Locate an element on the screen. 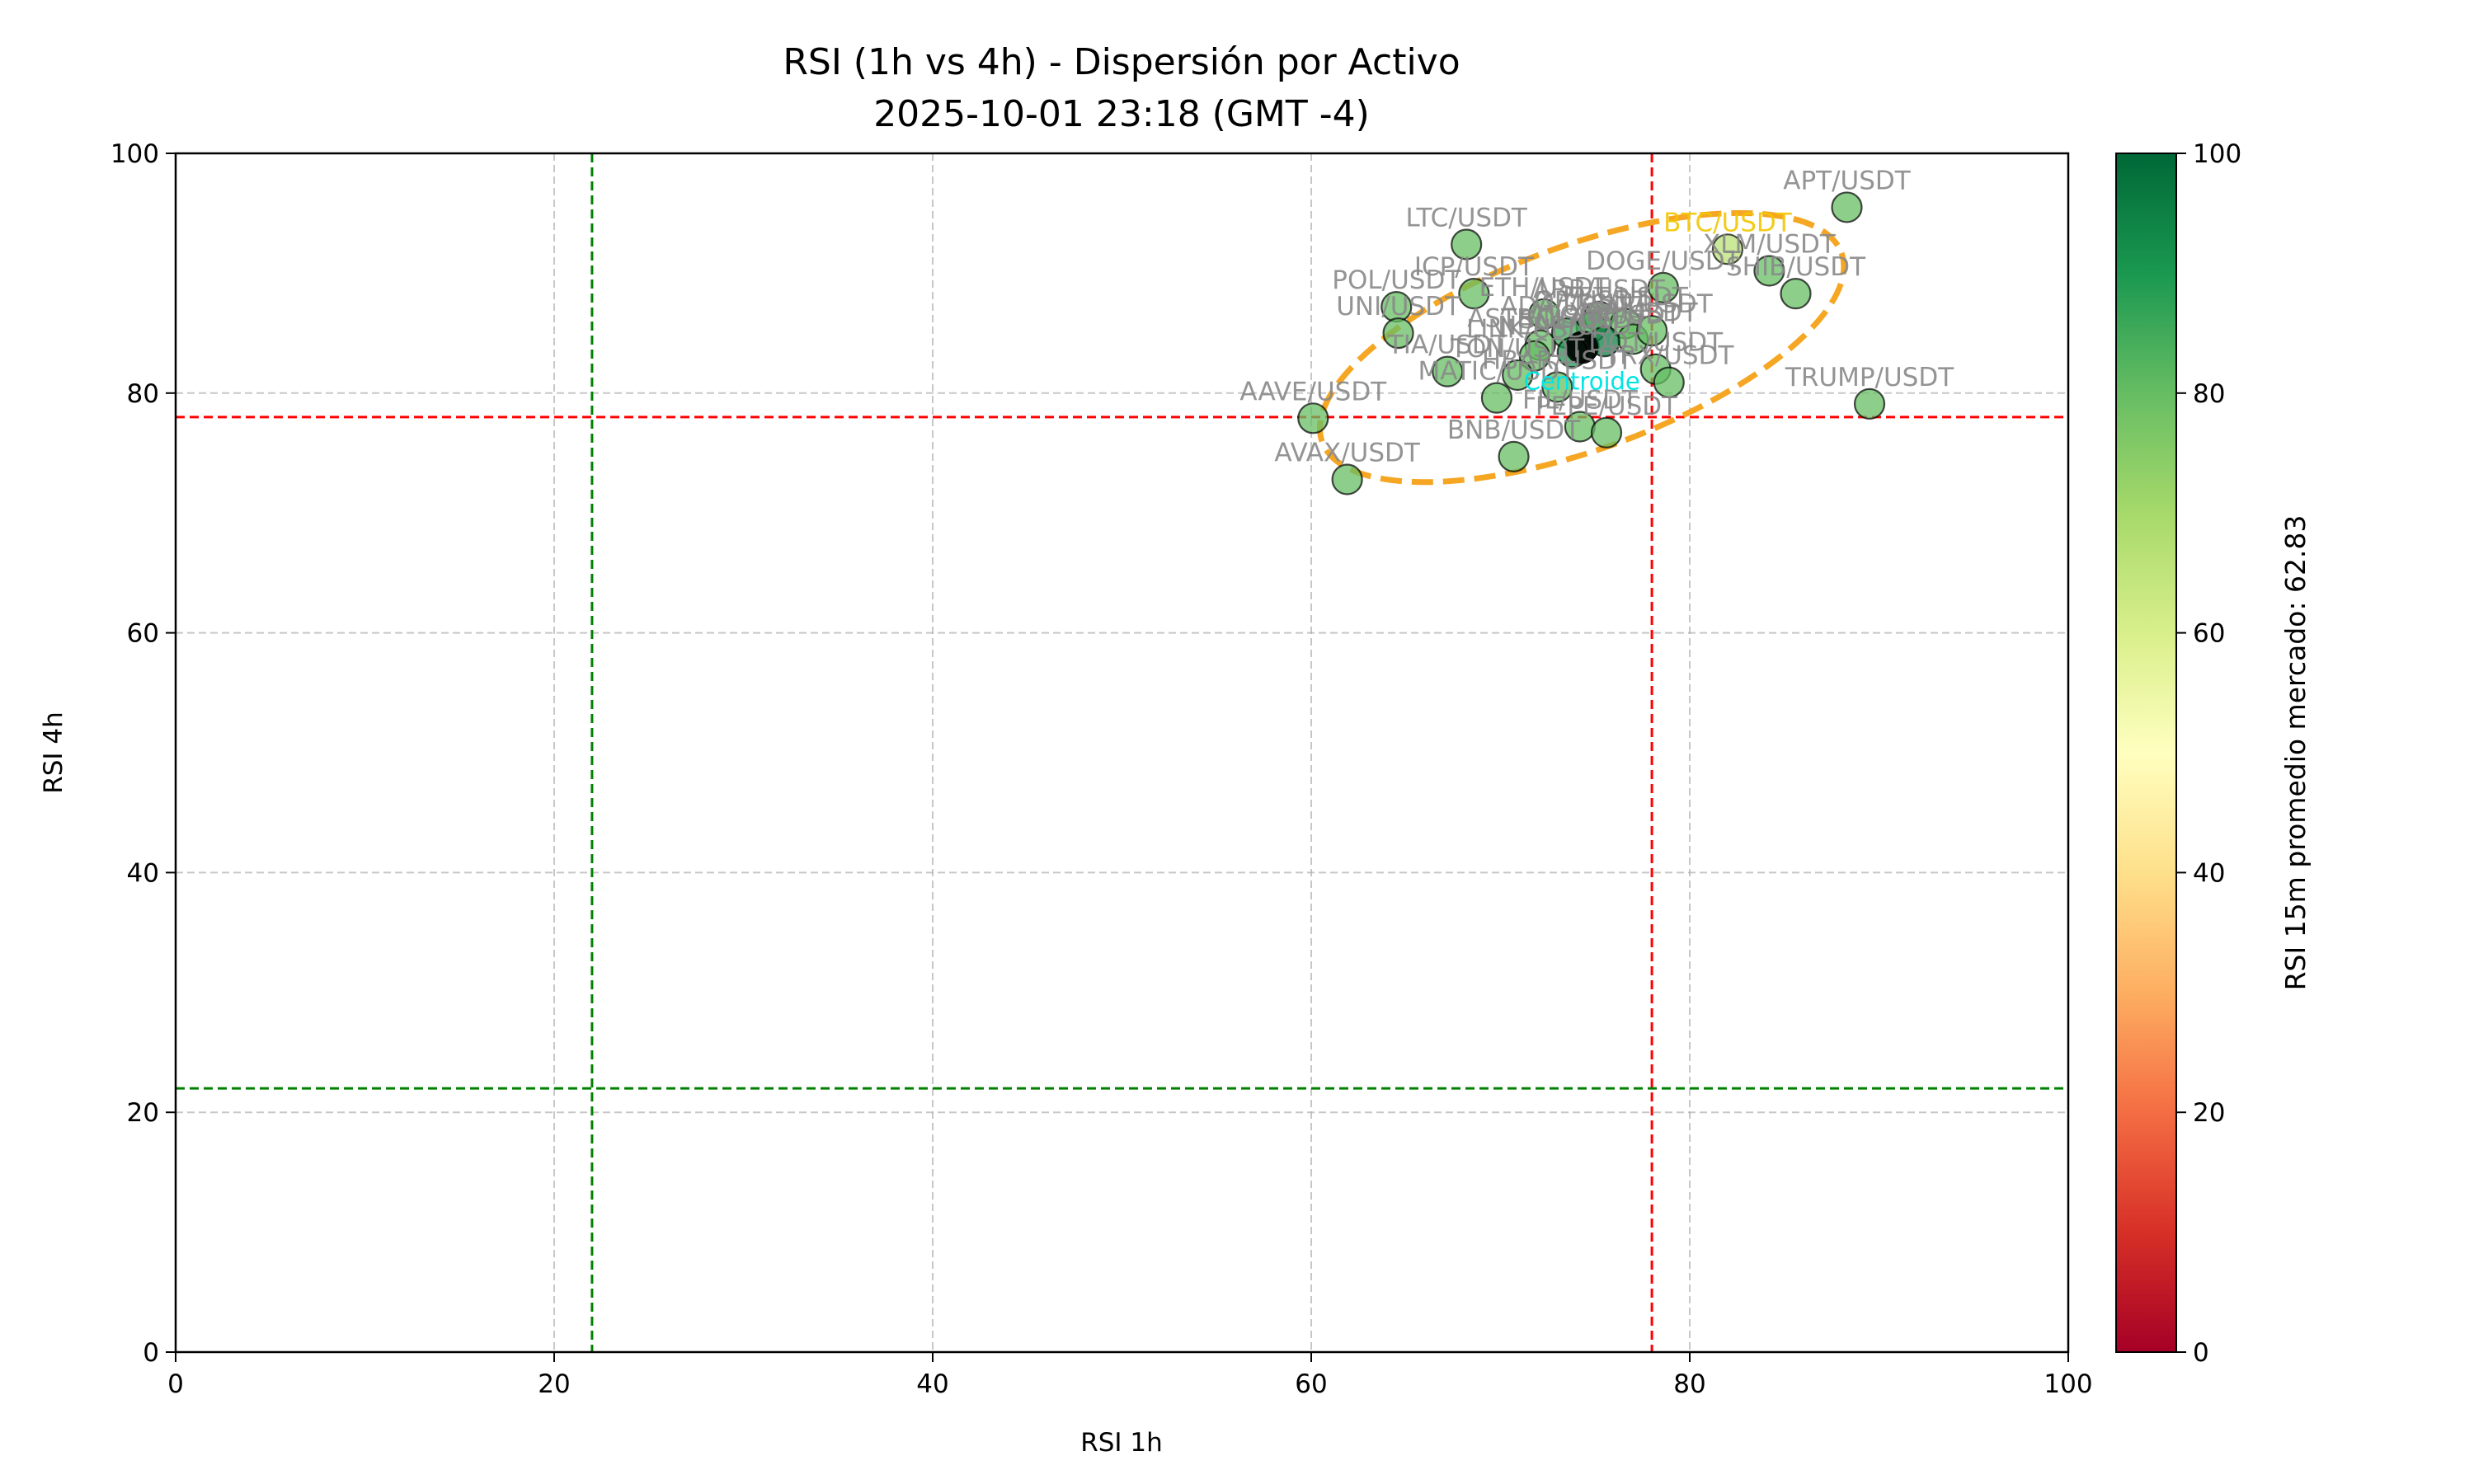  data-point-label: OP/USDT is located at coordinates (1591, 301).